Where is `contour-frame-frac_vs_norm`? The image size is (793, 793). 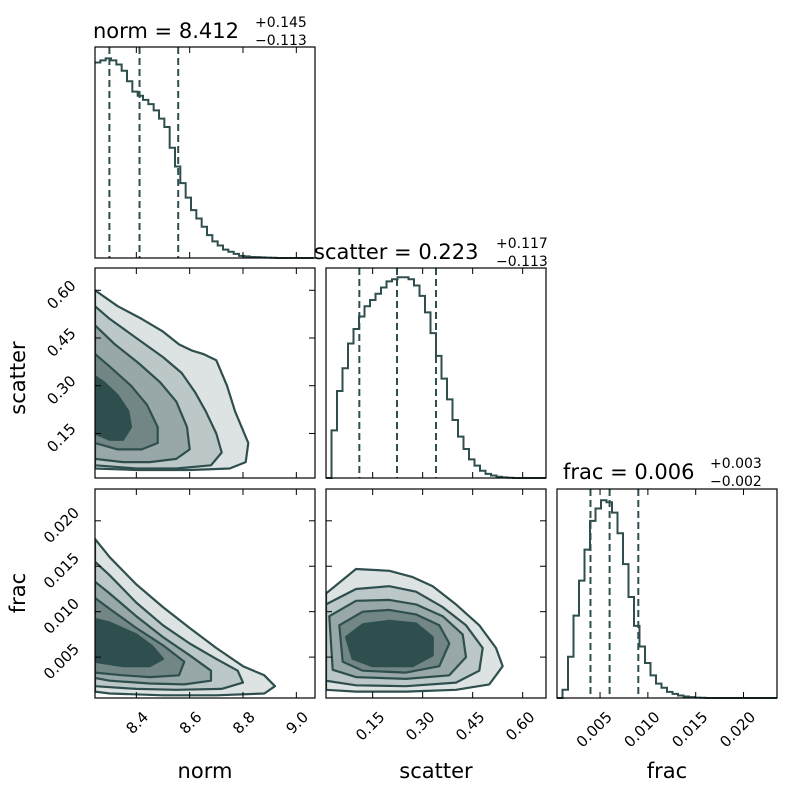
contour-frame-frac_vs_norm is located at coordinates (205, 593).